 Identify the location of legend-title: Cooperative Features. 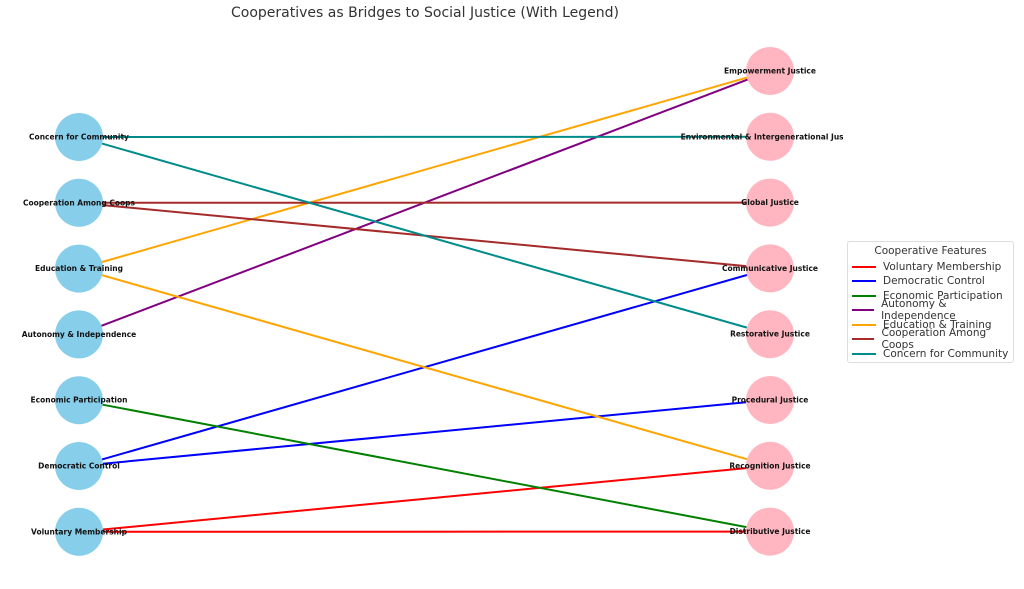
(930, 251).